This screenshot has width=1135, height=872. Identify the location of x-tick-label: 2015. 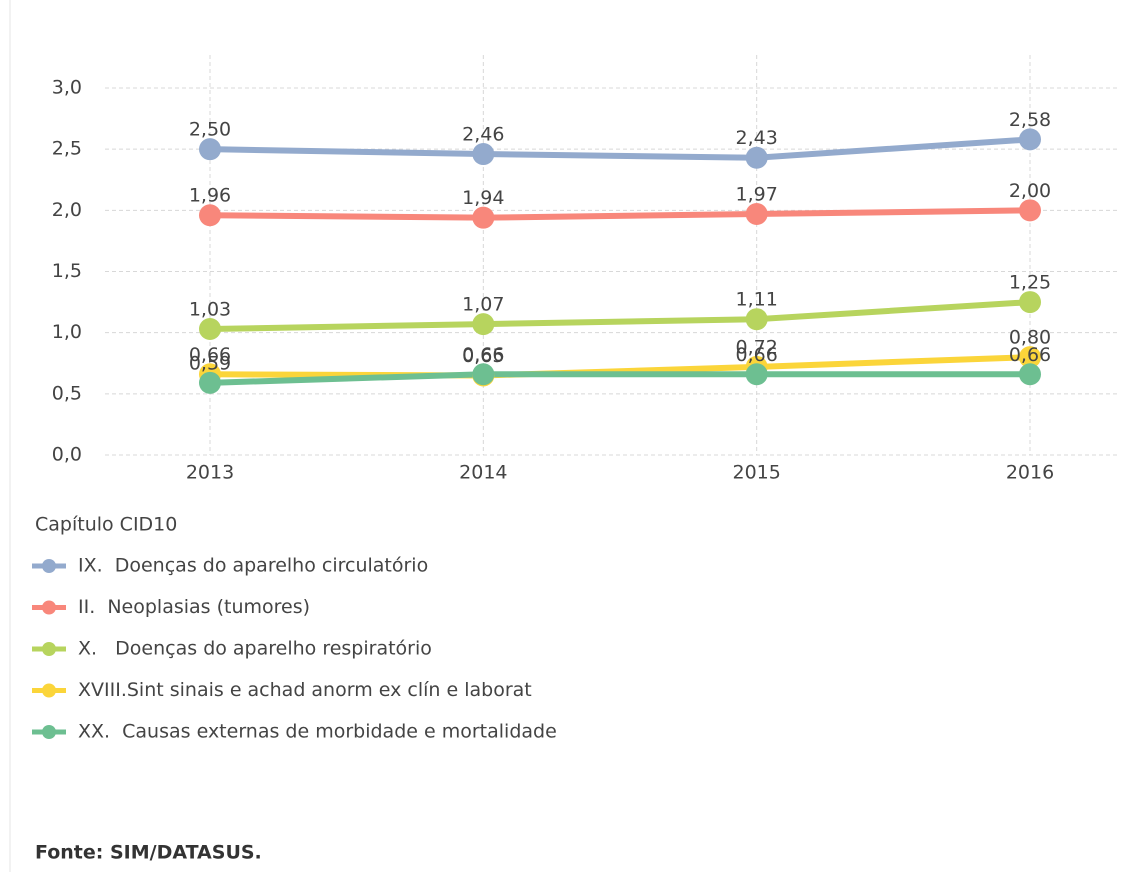
(756, 473).